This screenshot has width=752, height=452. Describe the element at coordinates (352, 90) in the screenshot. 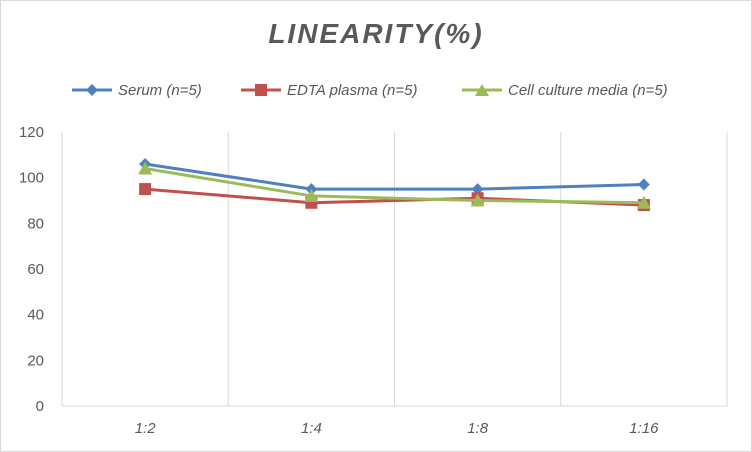

I see `legend-label-edta: EDTA plasma (n=5)` at that location.